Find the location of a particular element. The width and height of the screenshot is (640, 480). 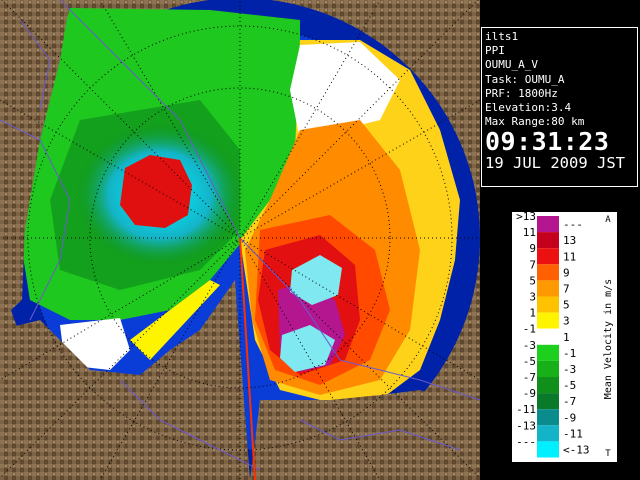

legend-bottom-mark: T is located at coordinates (608, 454).